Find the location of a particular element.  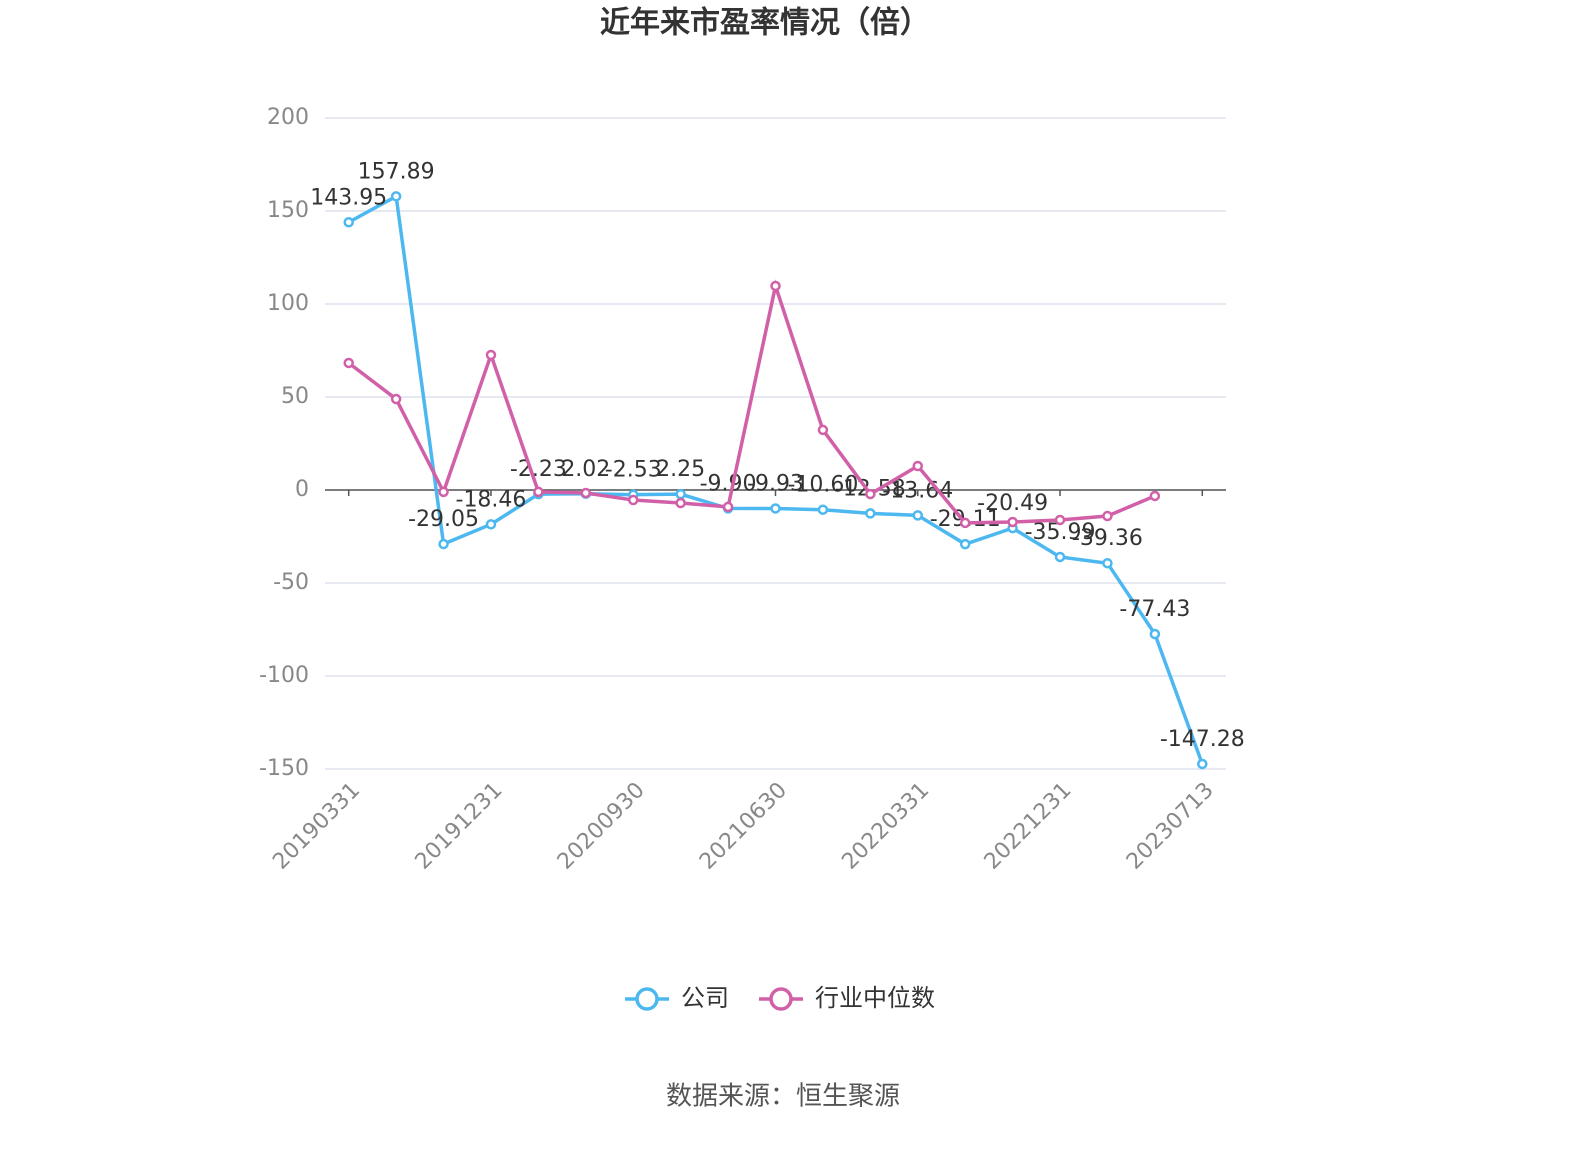

data-label: -2.23 is located at coordinates (538, 469).